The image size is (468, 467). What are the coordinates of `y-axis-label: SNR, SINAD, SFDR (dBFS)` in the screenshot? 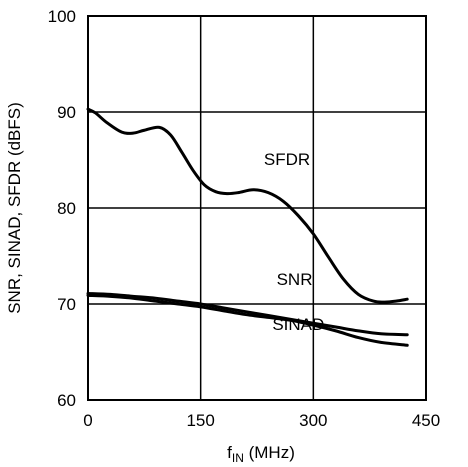 It's located at (14, 208).